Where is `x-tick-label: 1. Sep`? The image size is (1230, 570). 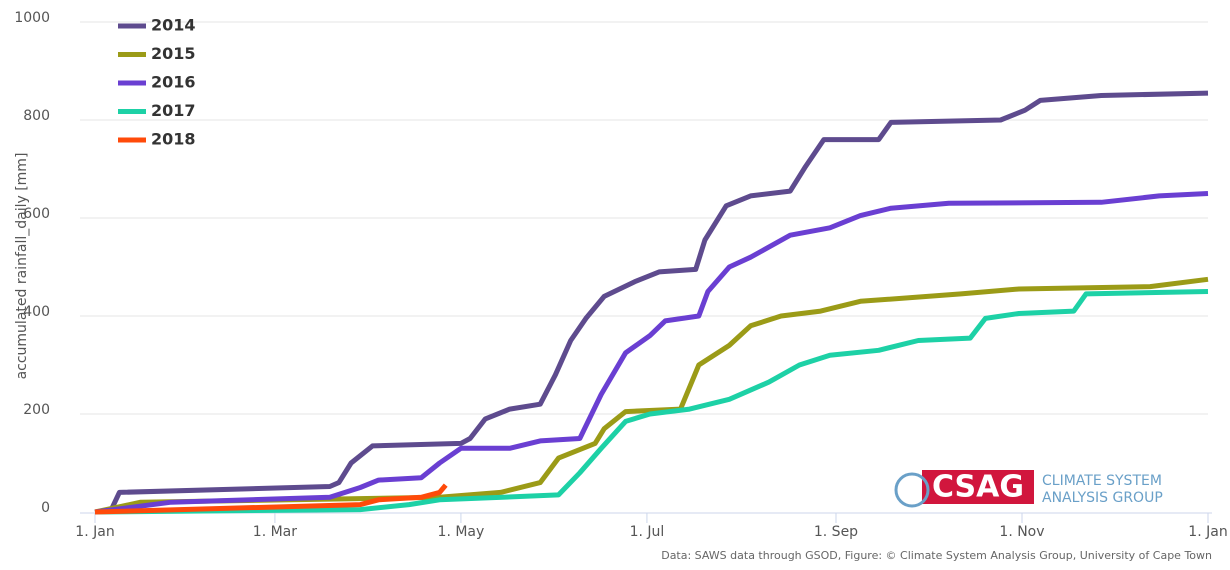
x-tick-label: 1. Sep is located at coordinates (836, 532).